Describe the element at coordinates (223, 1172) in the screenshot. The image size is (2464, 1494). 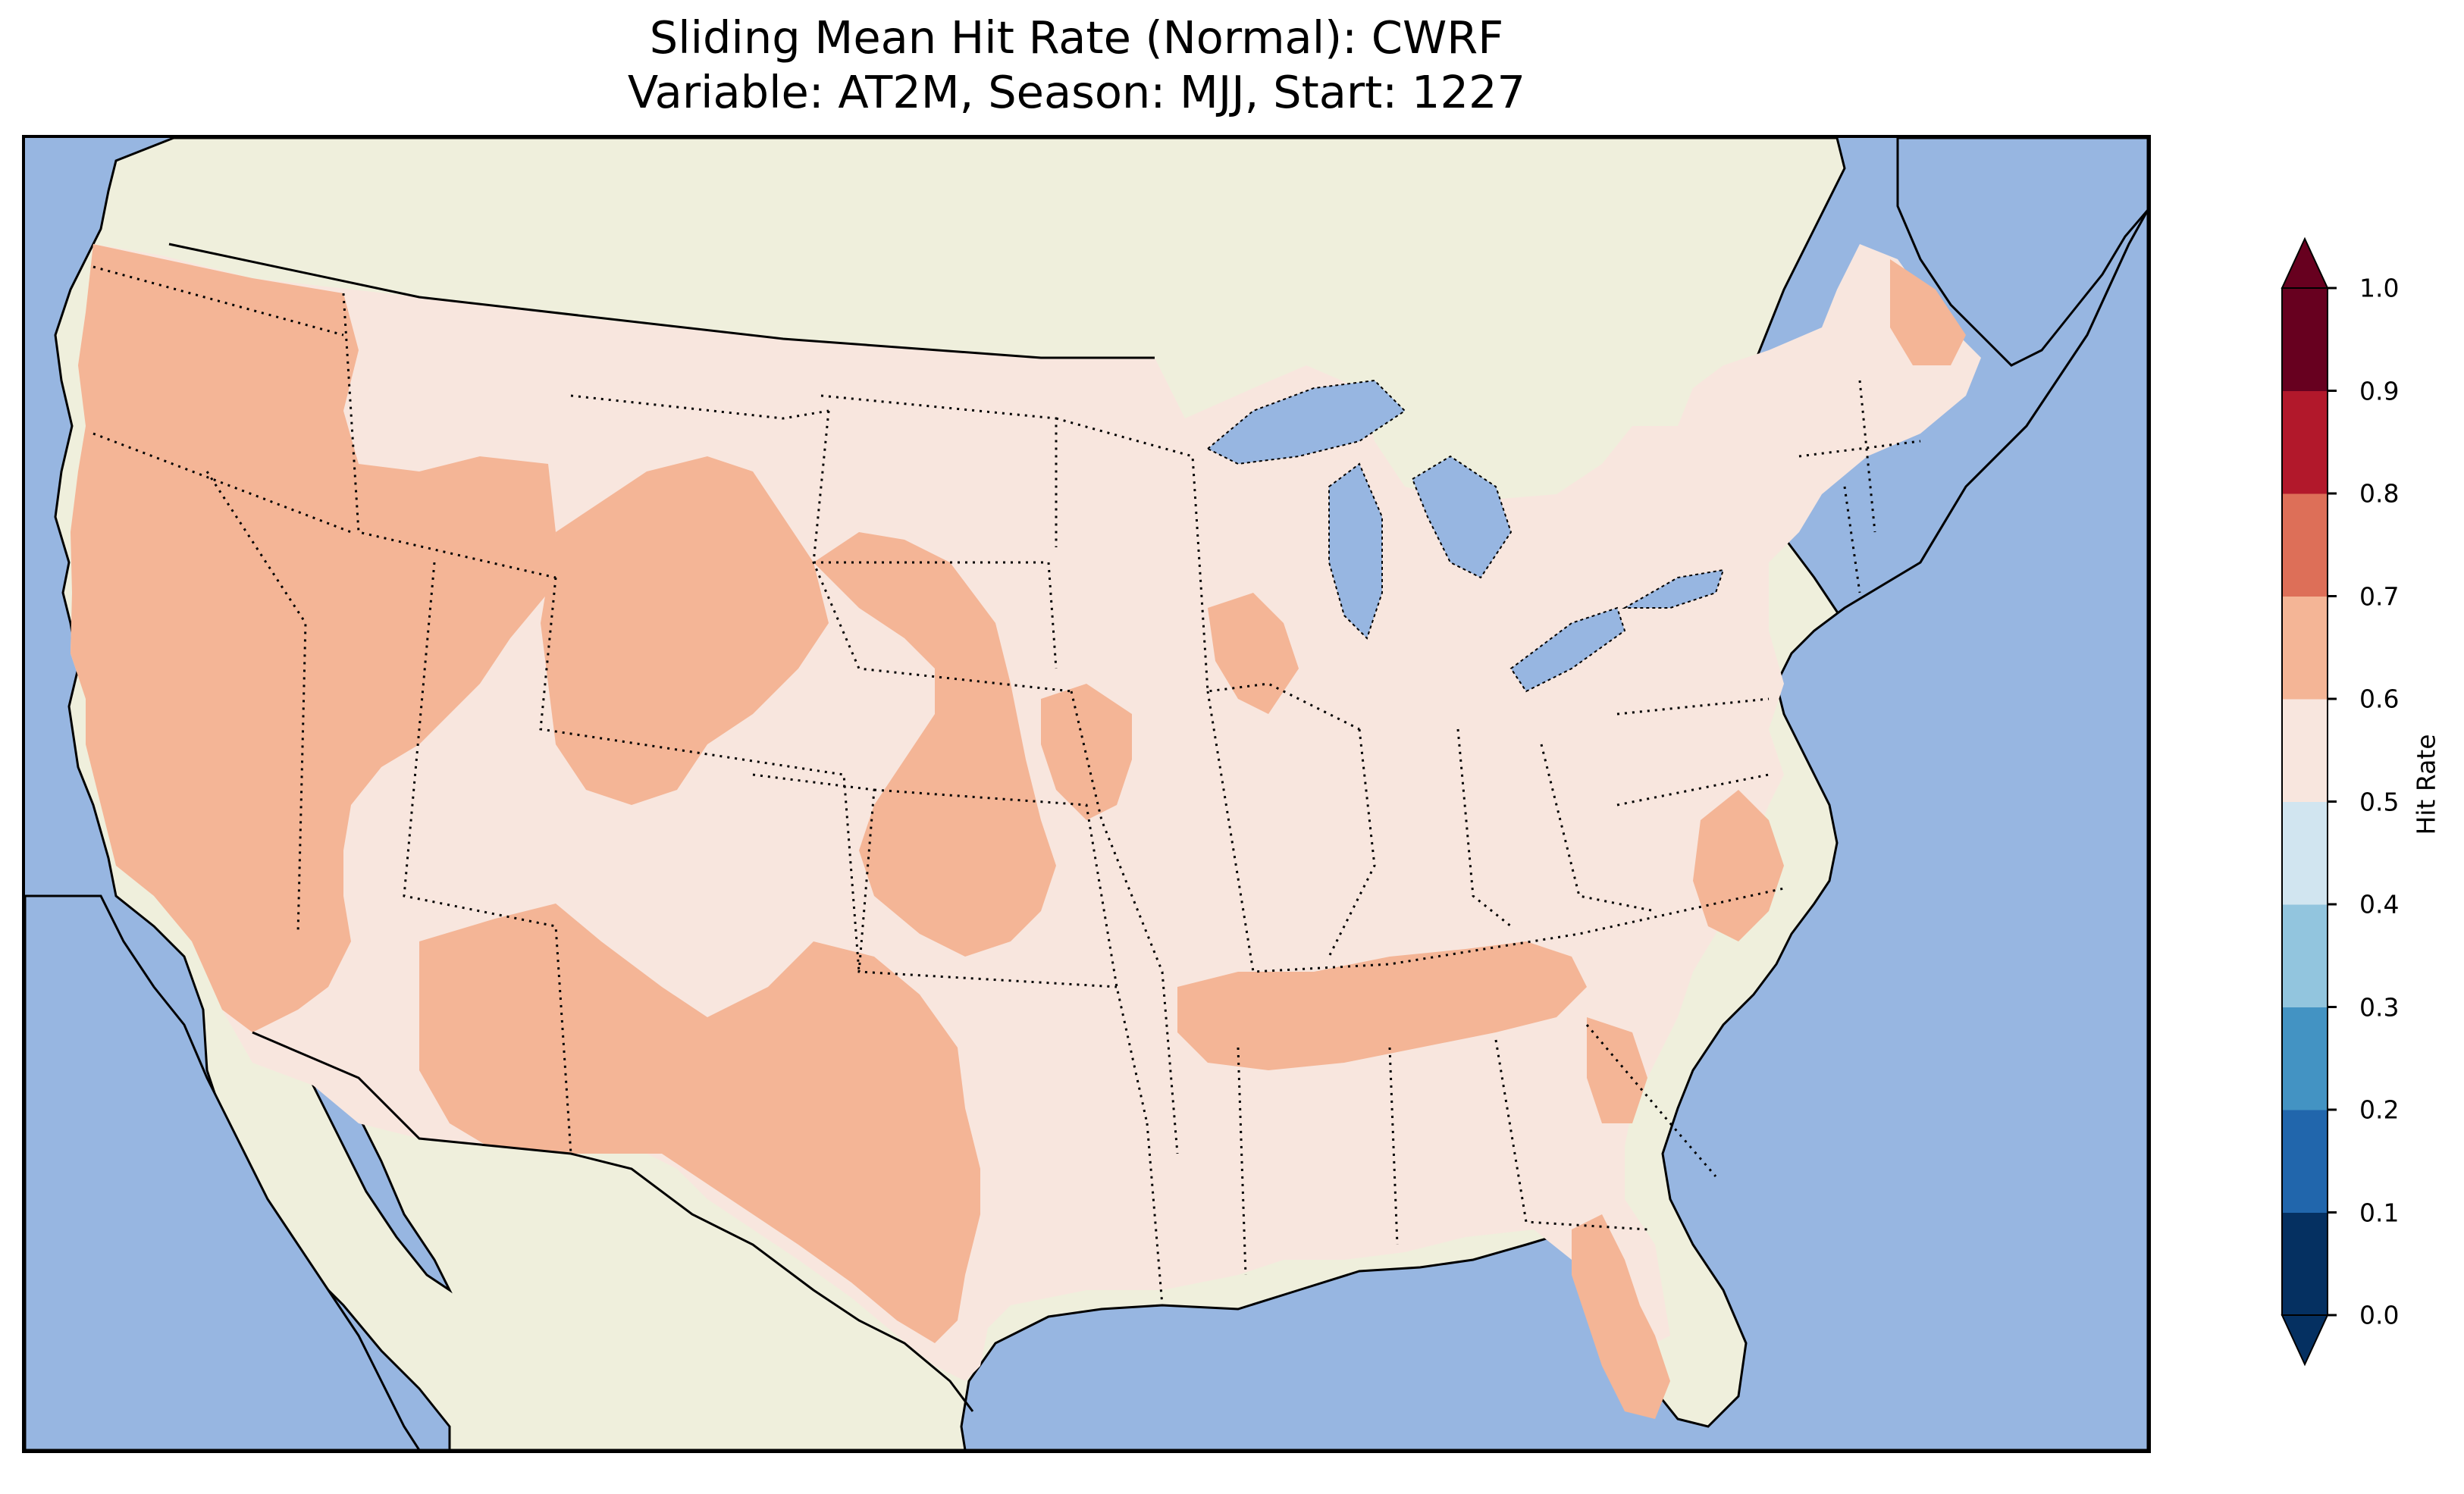
I see `baja-west-coast` at that location.